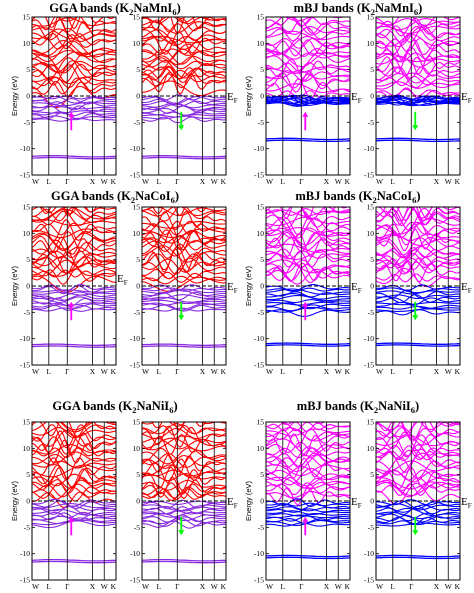  What do you see at coordinates (232, 288) in the screenshot?
I see `fermi-label: EF` at bounding box center [232, 288].